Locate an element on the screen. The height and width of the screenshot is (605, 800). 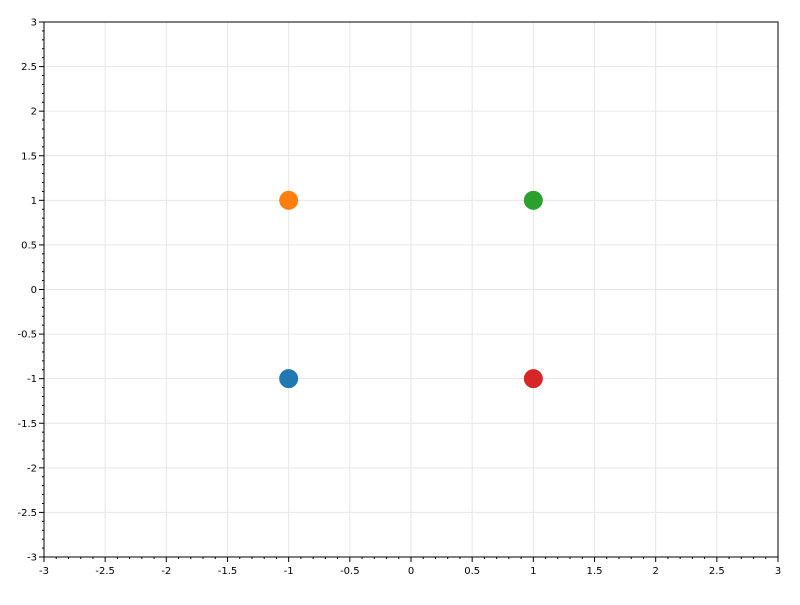
x-tick-label: -1.5 is located at coordinates (228, 571).